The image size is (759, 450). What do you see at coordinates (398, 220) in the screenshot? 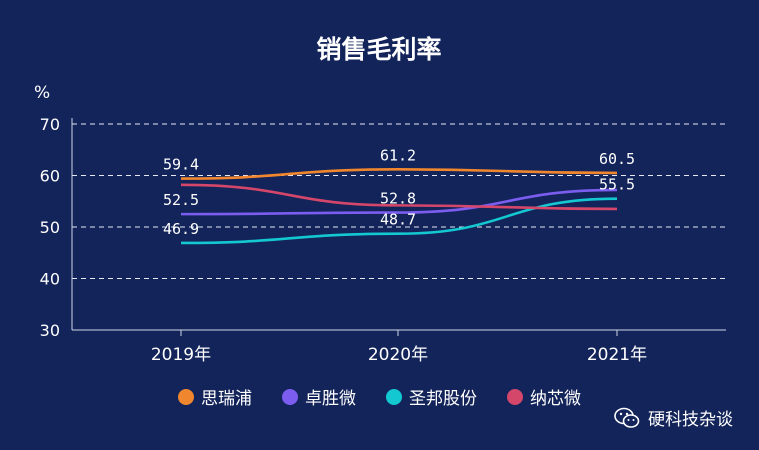
I see `data-label: 48.7` at bounding box center [398, 220].